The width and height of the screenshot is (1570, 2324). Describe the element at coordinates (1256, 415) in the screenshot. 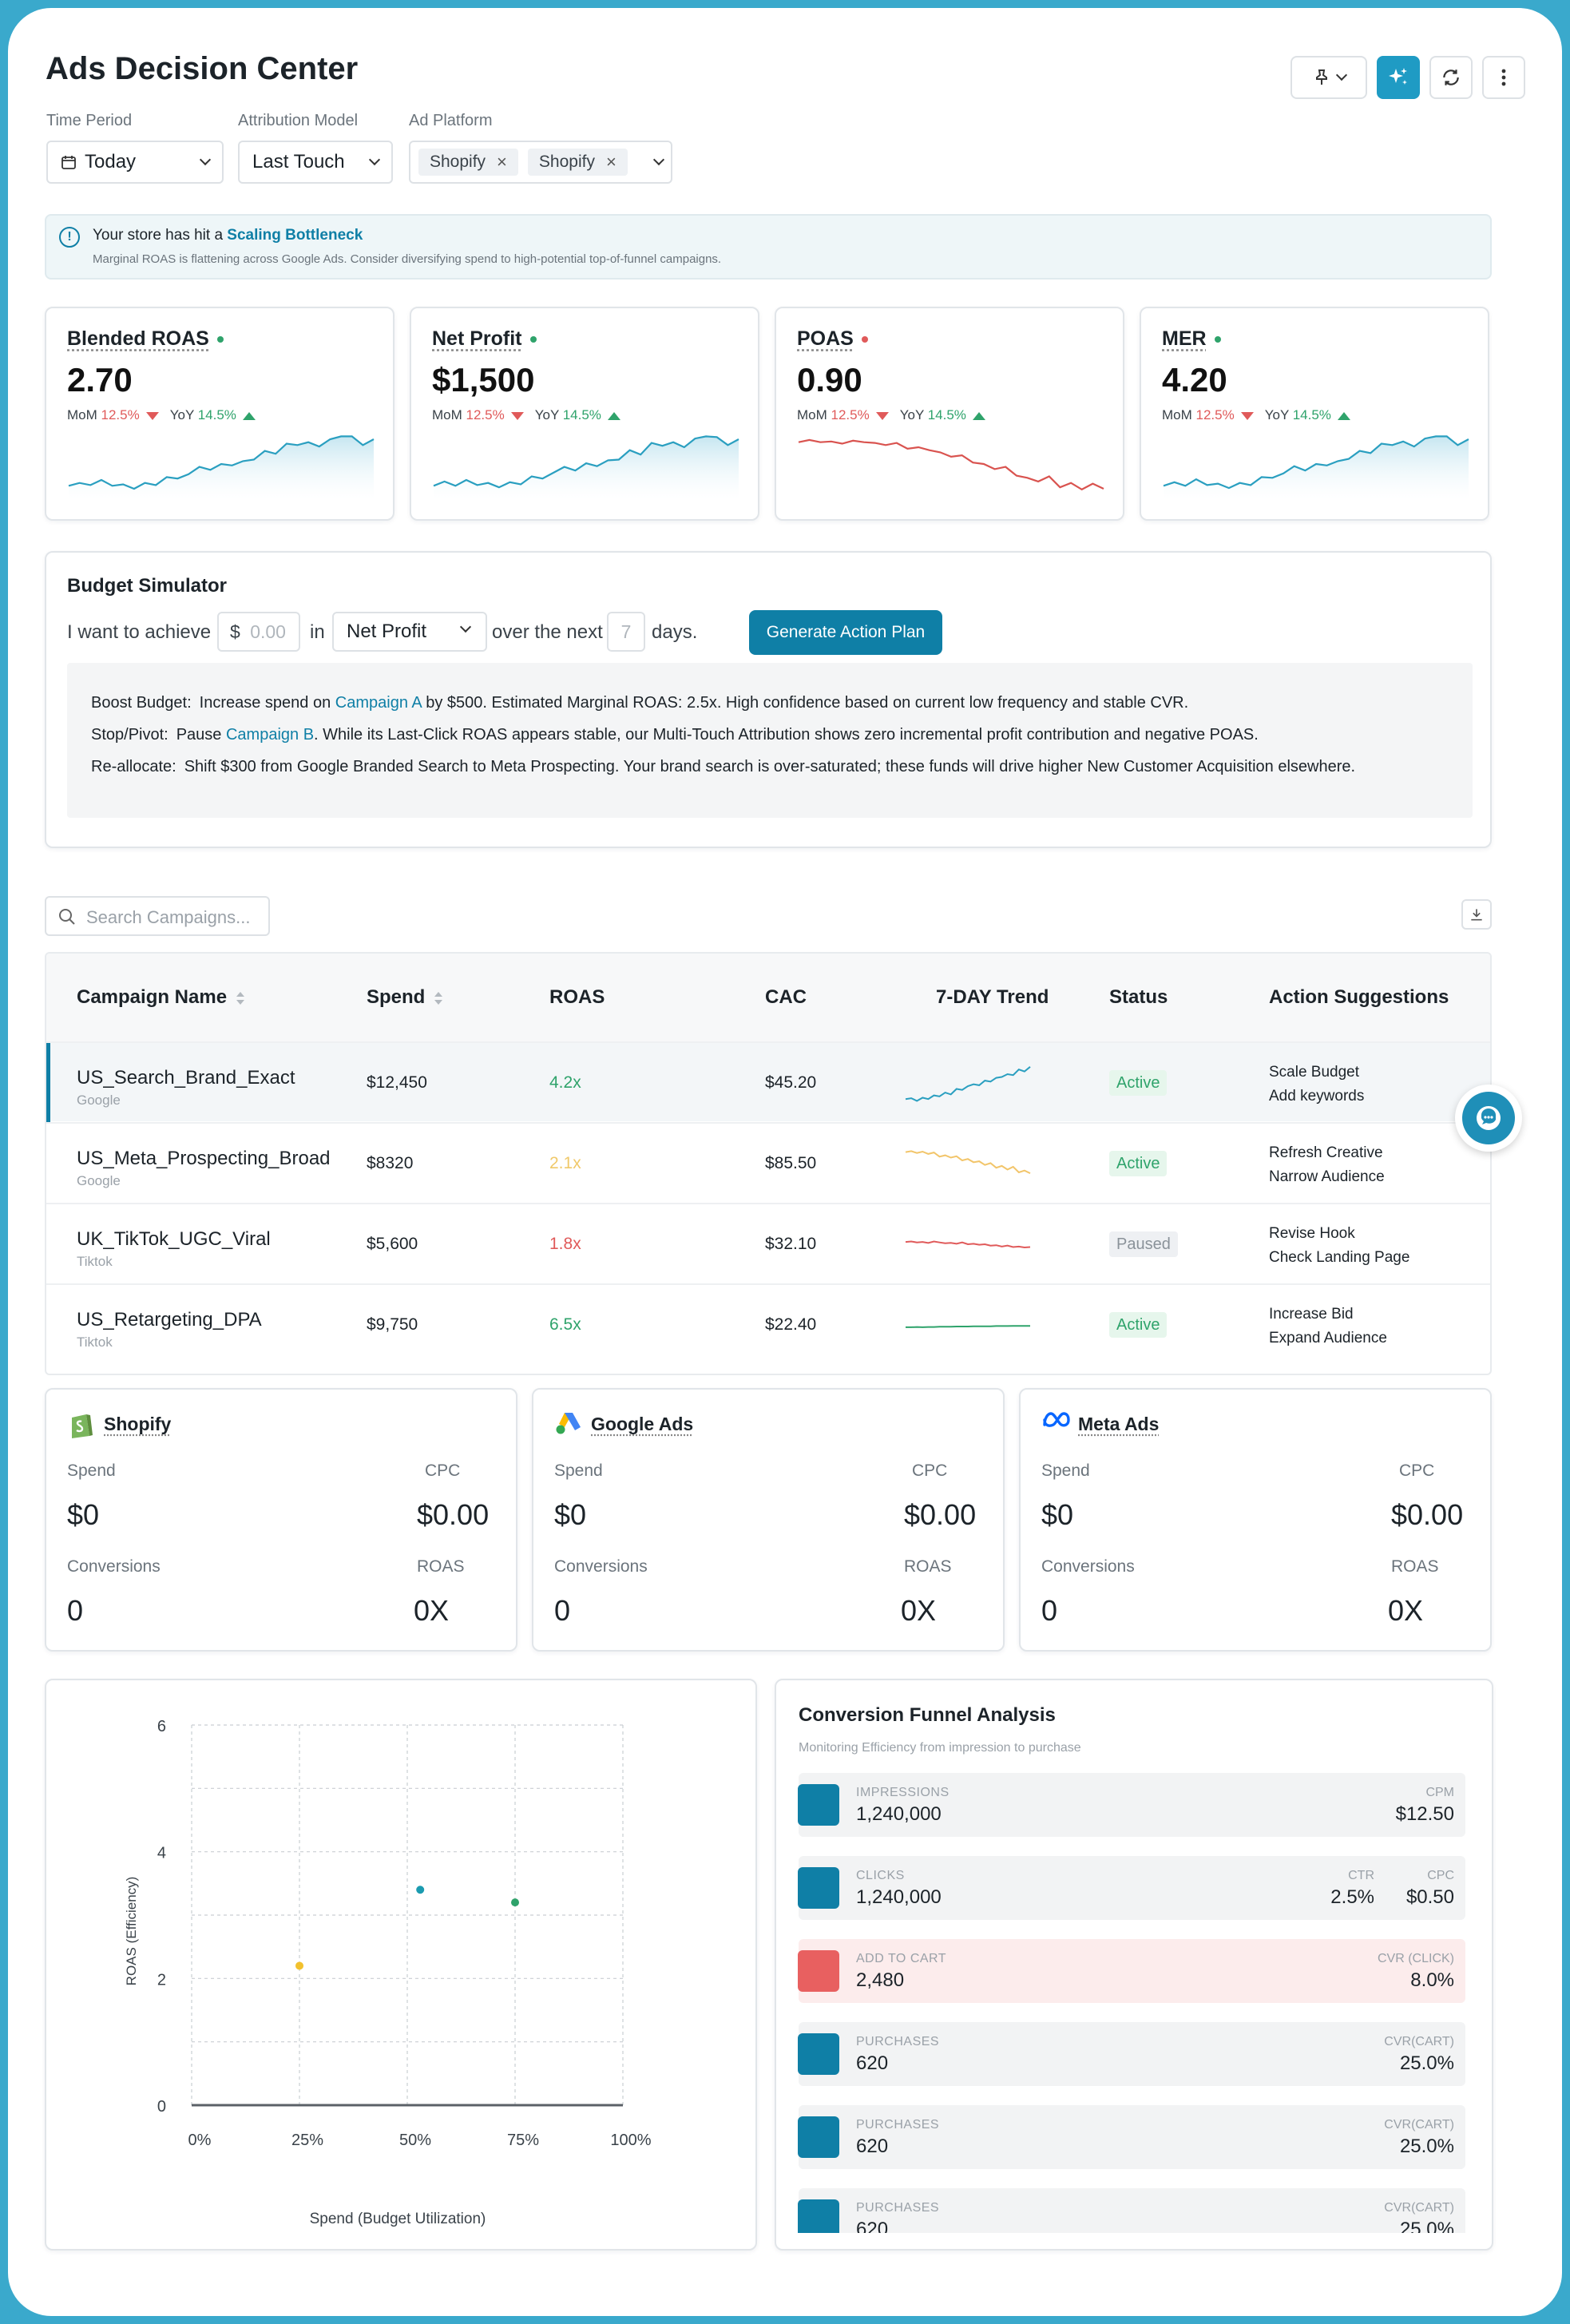

I see `kpi-delta: MoM 12.5% YoY 14.5%` at that location.